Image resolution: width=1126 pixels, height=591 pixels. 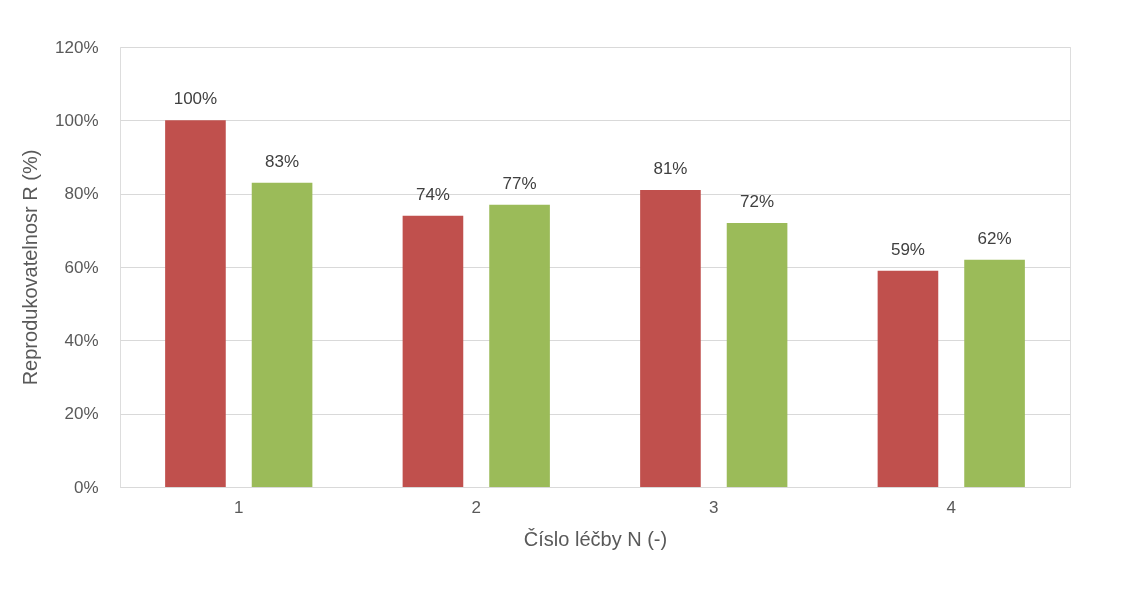 I want to click on y-tick-label: 20%, so click(x=81, y=414).